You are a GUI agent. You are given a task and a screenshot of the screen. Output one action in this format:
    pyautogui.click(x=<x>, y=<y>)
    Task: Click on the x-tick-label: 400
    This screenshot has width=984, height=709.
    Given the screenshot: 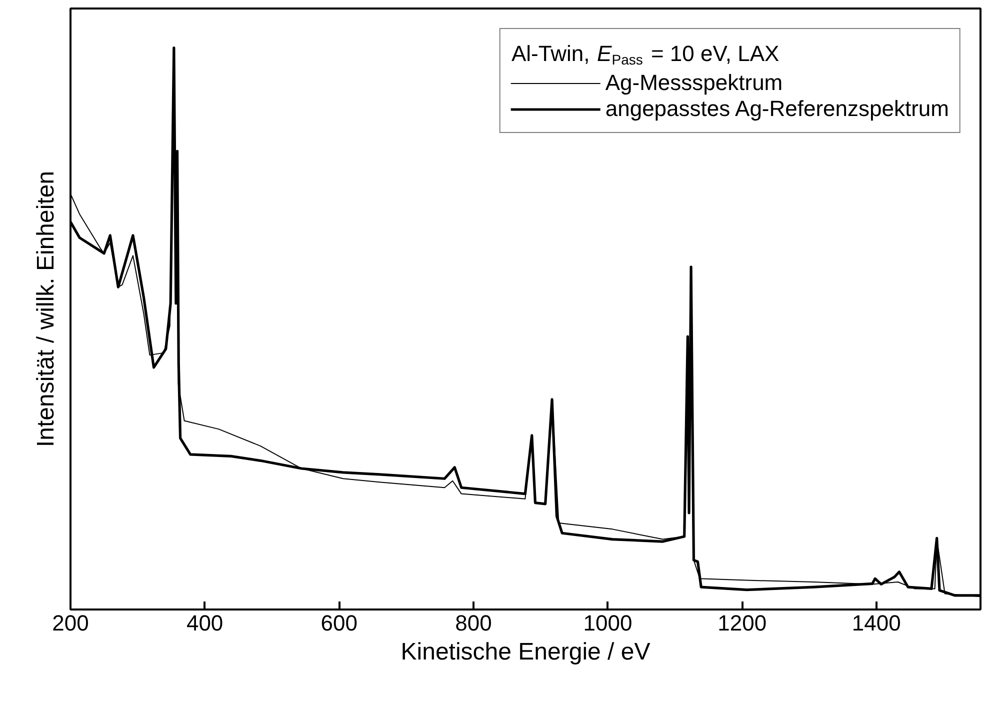 What is the action you would take?
    pyautogui.click(x=205, y=623)
    